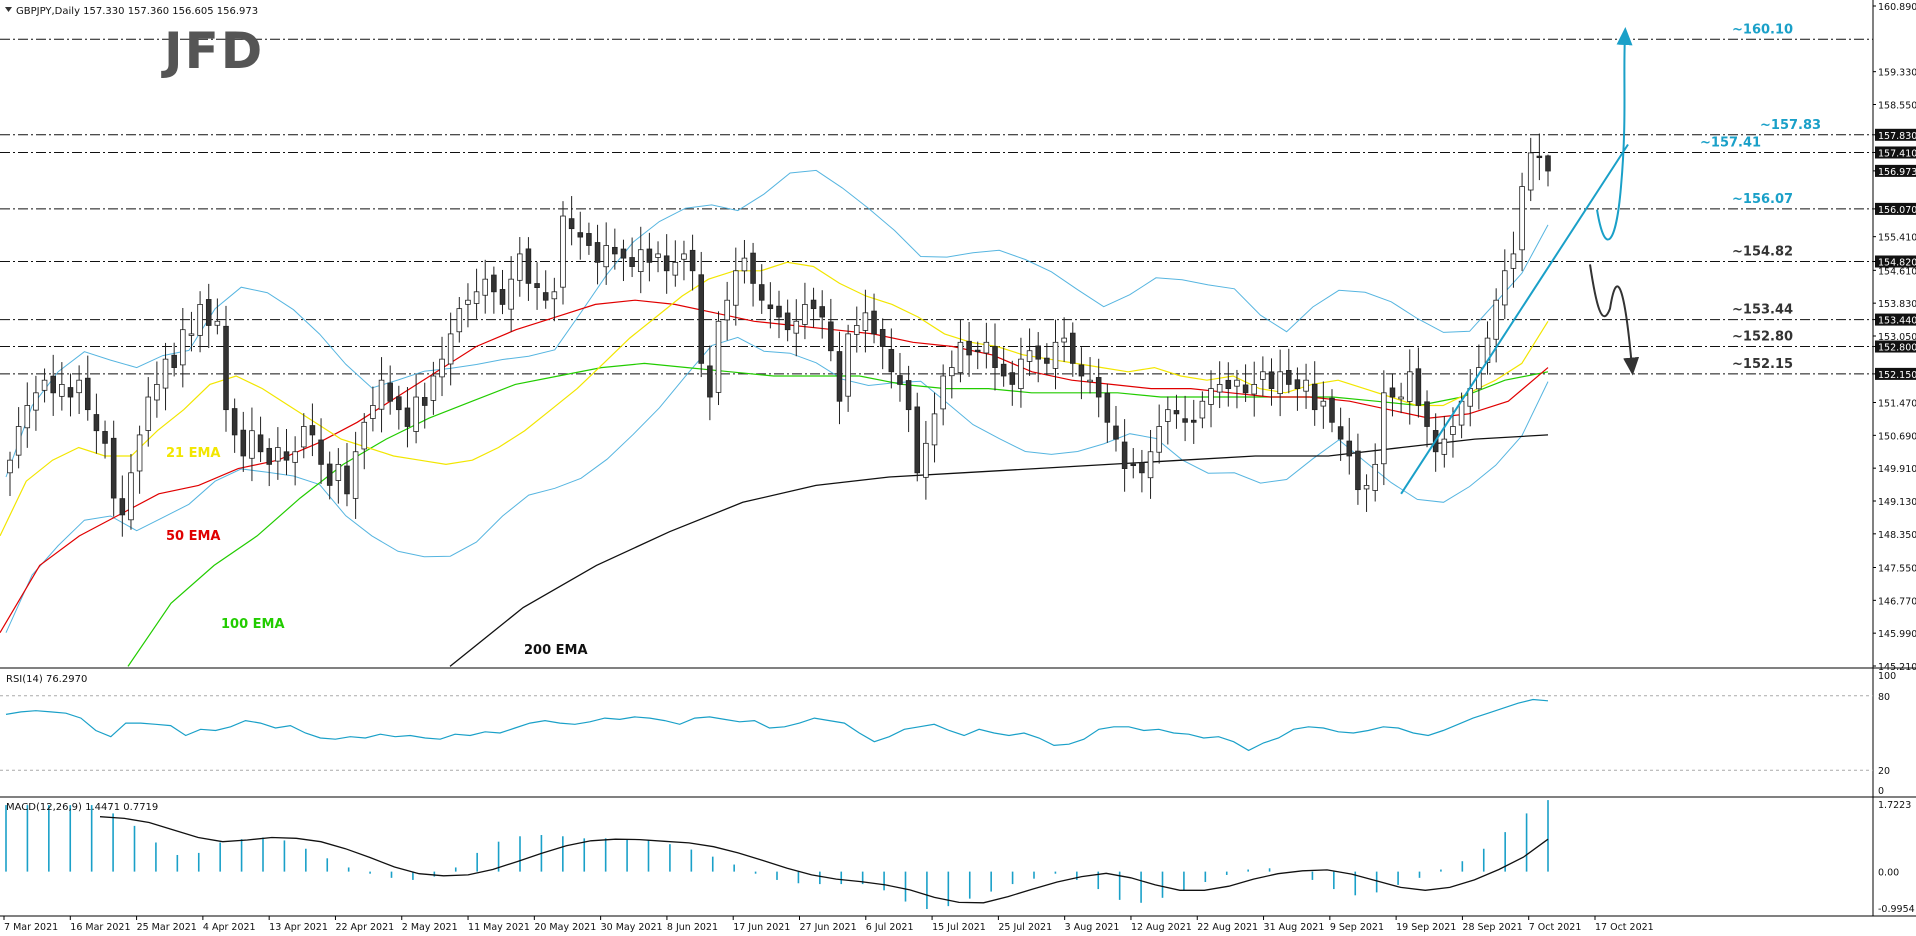  Describe the element at coordinates (193, 453) in the screenshot. I see `series-label: 21 EMA` at that location.